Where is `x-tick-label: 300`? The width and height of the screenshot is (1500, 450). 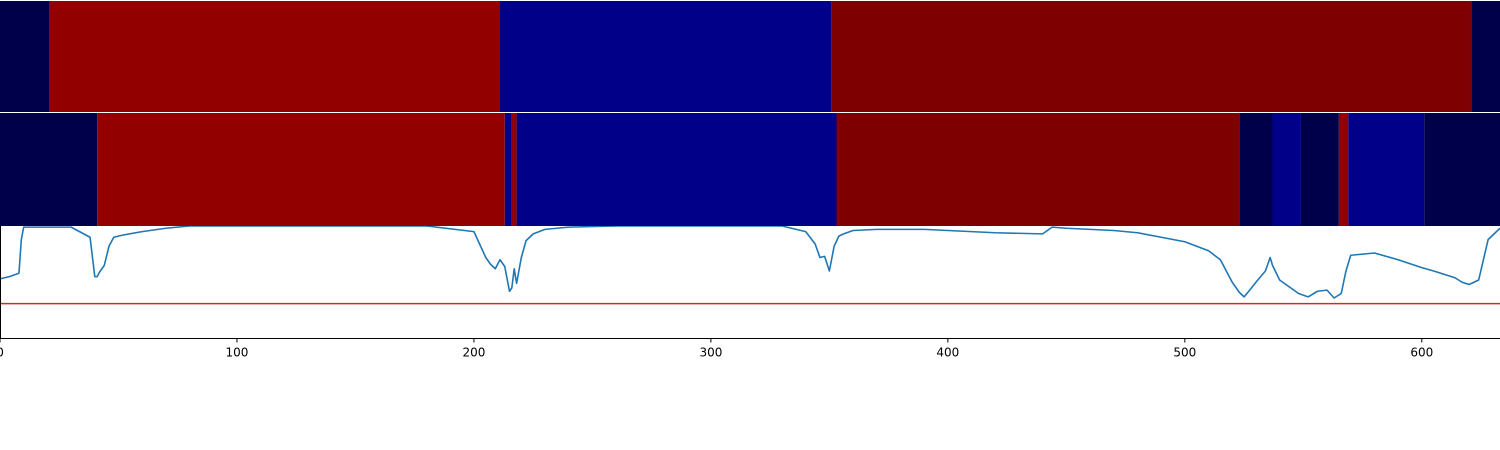 x-tick-label: 300 is located at coordinates (710, 353).